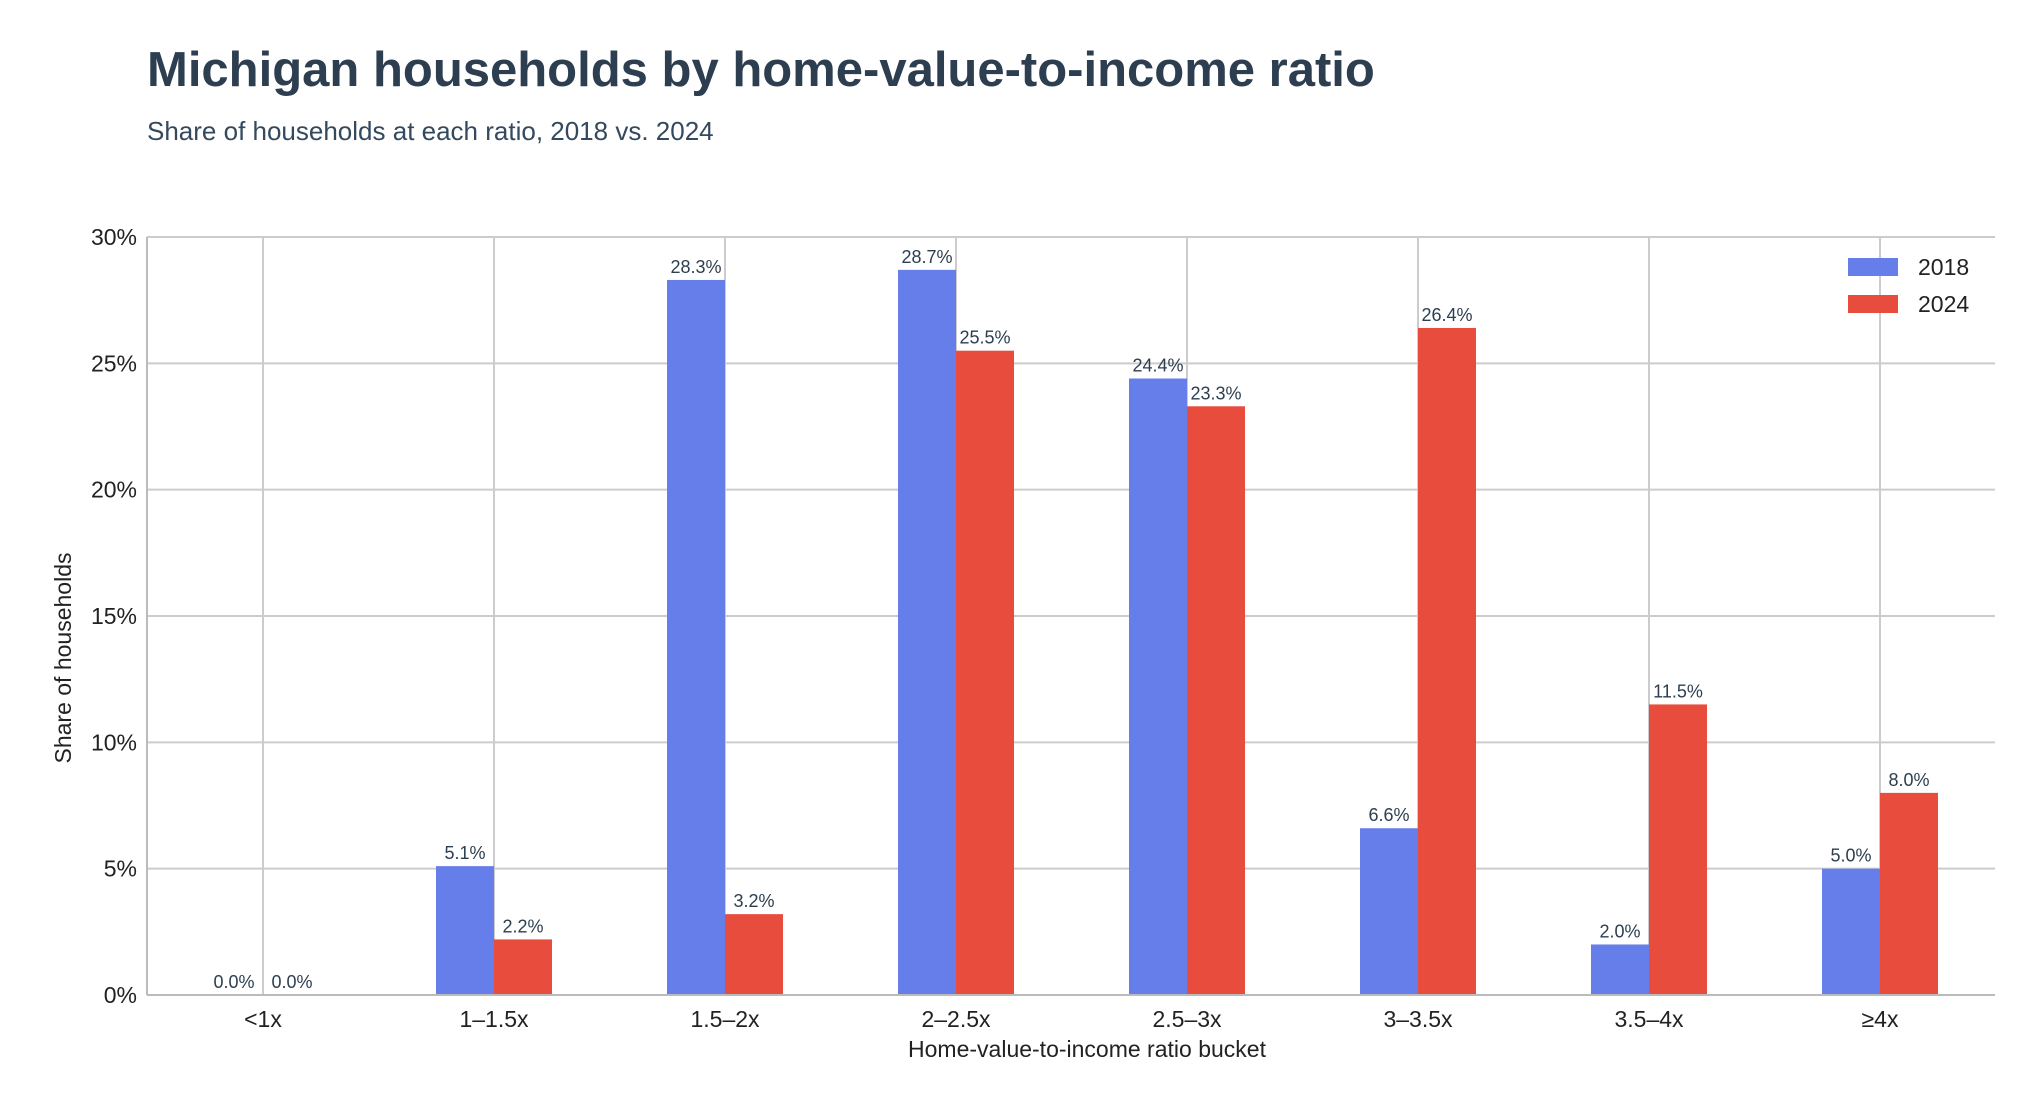 The image size is (2035, 1108). What do you see at coordinates (114, 237) in the screenshot?
I see `y-tick-label: 30%` at bounding box center [114, 237].